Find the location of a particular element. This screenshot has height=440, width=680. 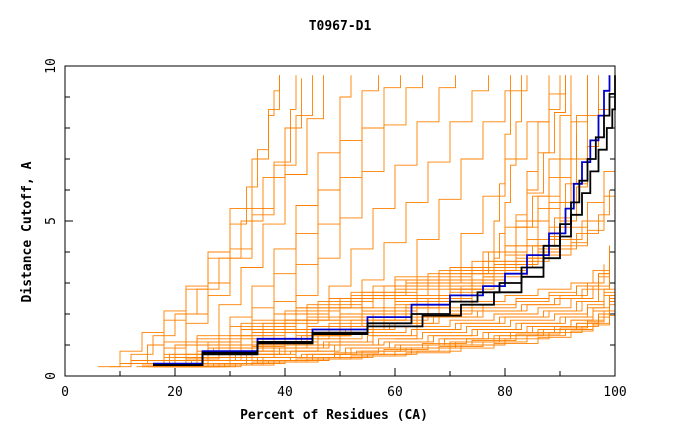

x-tick-label: 100 is located at coordinates (614, 392).